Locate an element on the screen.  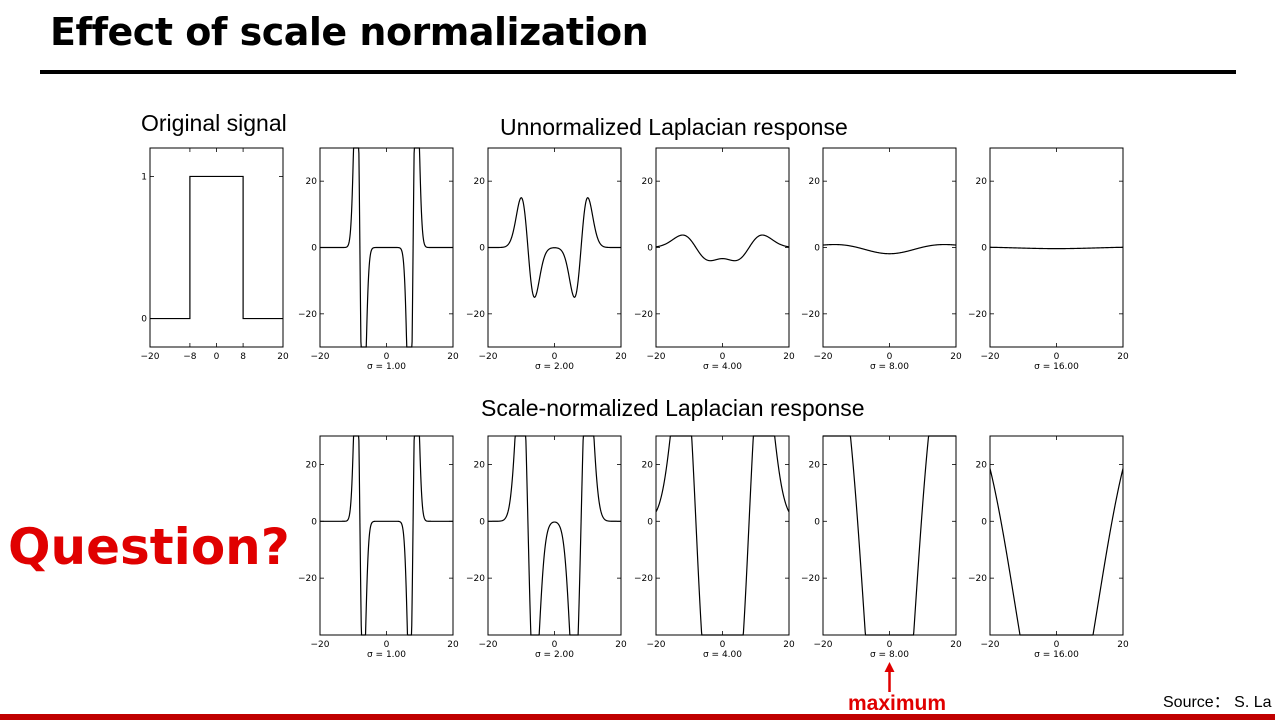
source-credit: Source： S. La is located at coordinates (1217, 702).